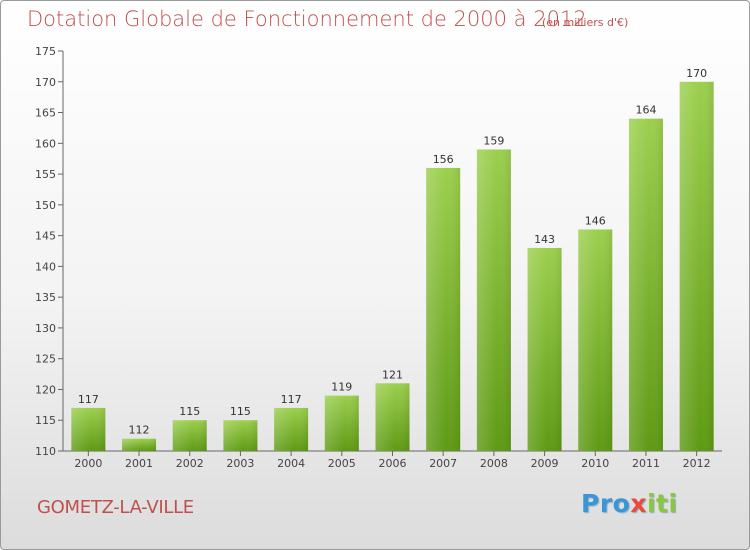 The width and height of the screenshot is (750, 550). What do you see at coordinates (696, 73) in the screenshot?
I see `data-label: 170` at bounding box center [696, 73].